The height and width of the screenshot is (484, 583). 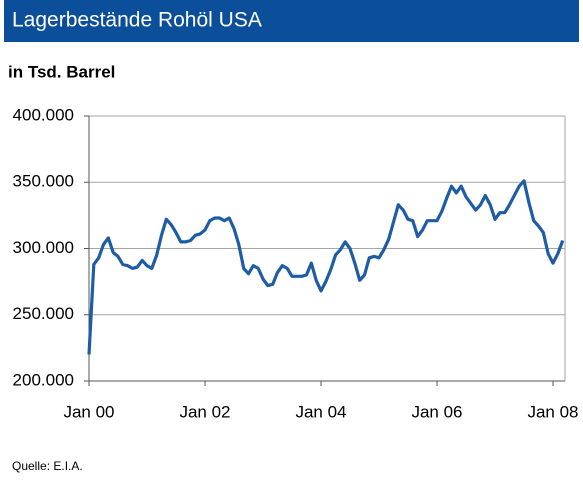 I want to click on source-note: Quelle: E.I.A., so click(x=47, y=466).